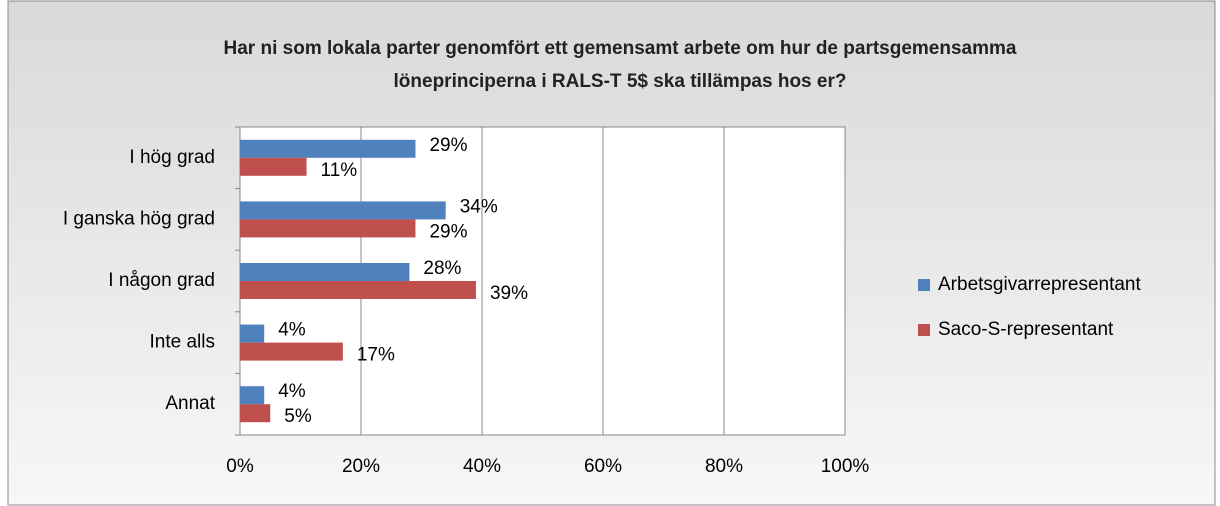 This screenshot has width=1220, height=506. What do you see at coordinates (172, 157) in the screenshot?
I see `y-tick-label: I hög grad` at bounding box center [172, 157].